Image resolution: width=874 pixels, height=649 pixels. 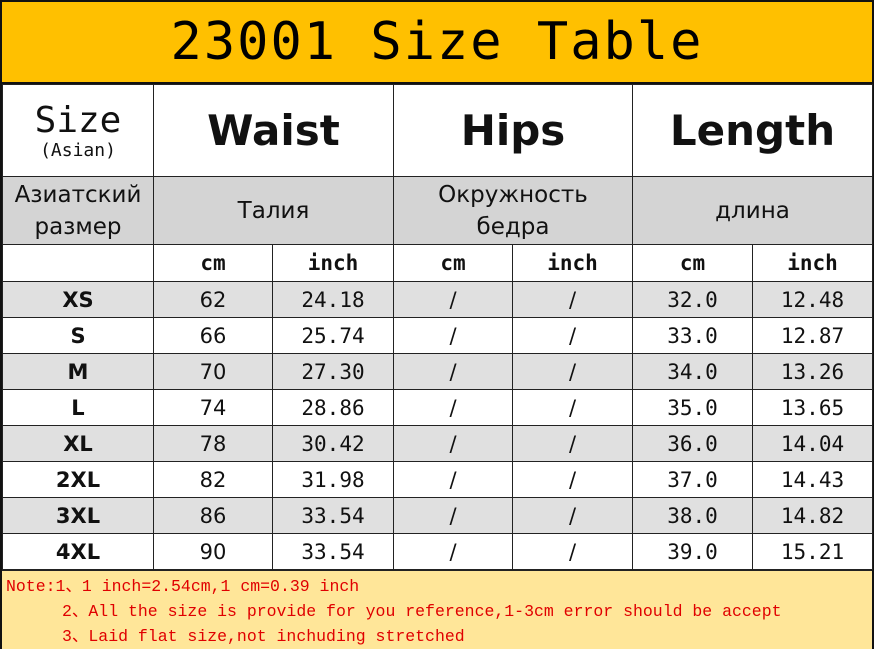 I want to click on table-title: 23001 Size Table, so click(x=437, y=43).